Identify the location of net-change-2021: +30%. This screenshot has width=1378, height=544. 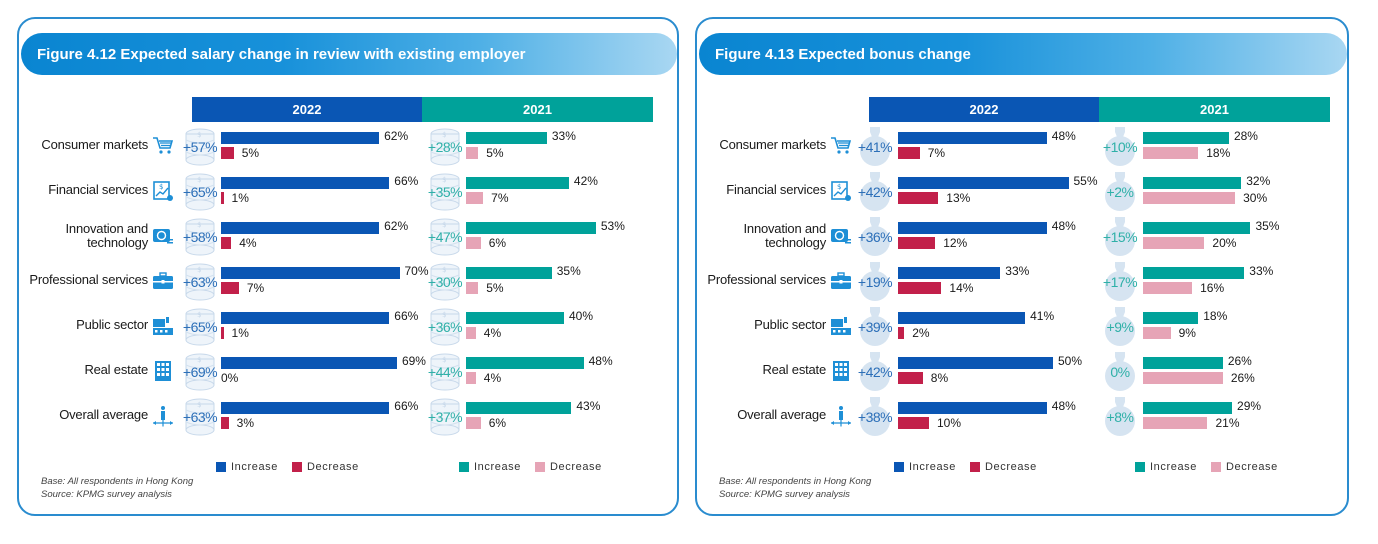
(445, 282).